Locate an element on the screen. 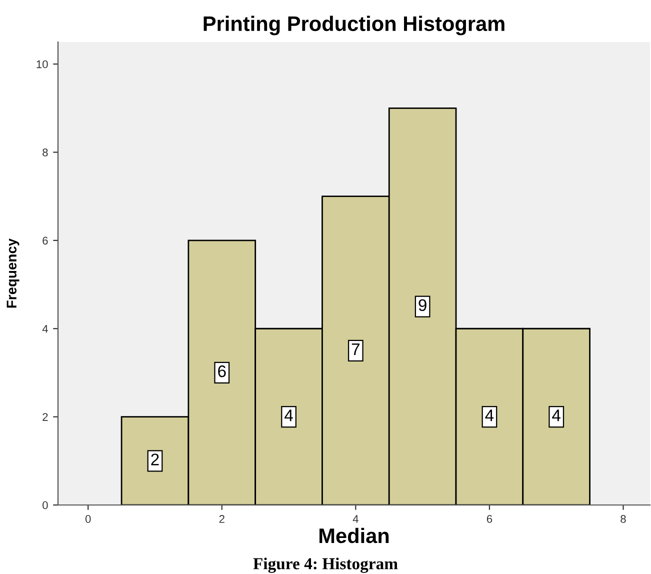 The height and width of the screenshot is (574, 651). y-tick-label: 6 is located at coordinates (45, 240).